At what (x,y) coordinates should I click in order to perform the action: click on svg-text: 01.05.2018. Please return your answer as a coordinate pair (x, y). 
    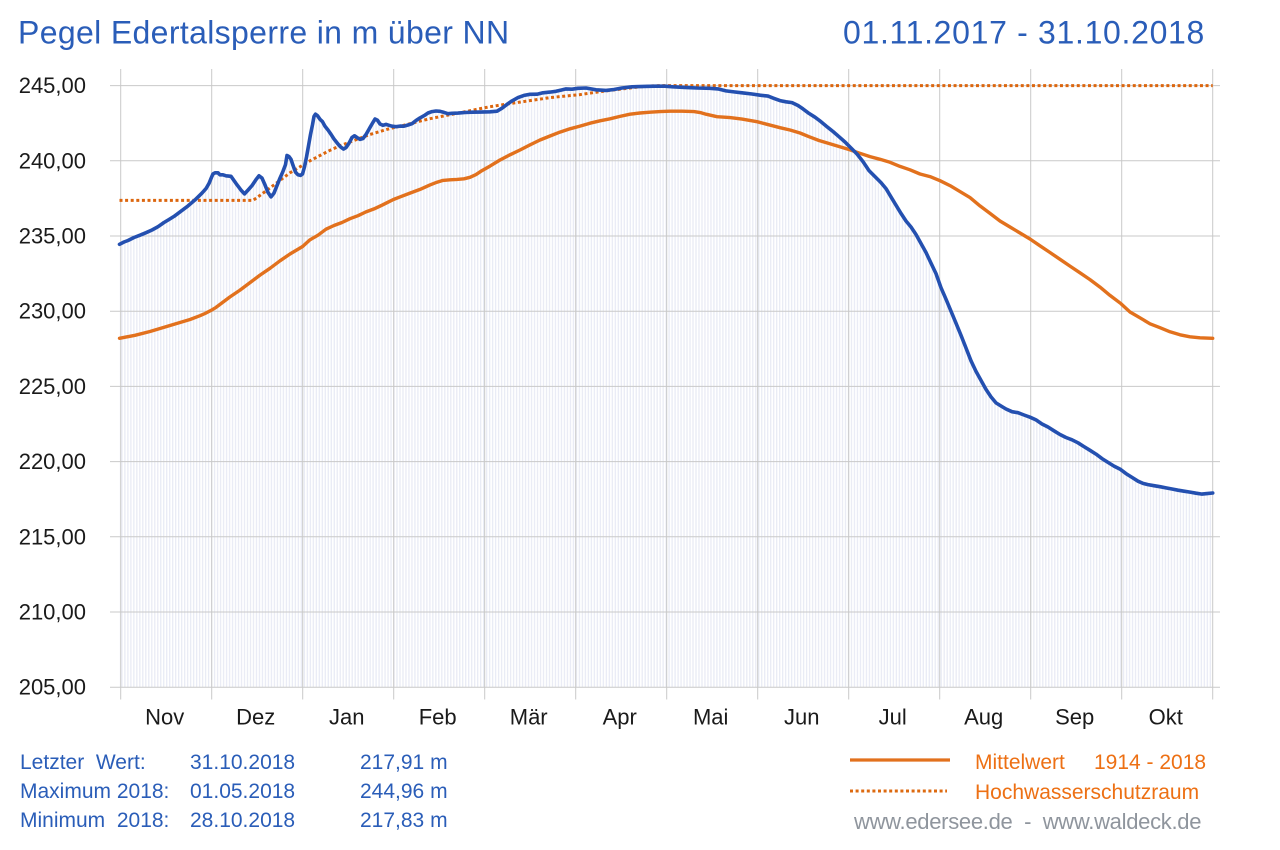
    Looking at the image, I should click on (242, 791).